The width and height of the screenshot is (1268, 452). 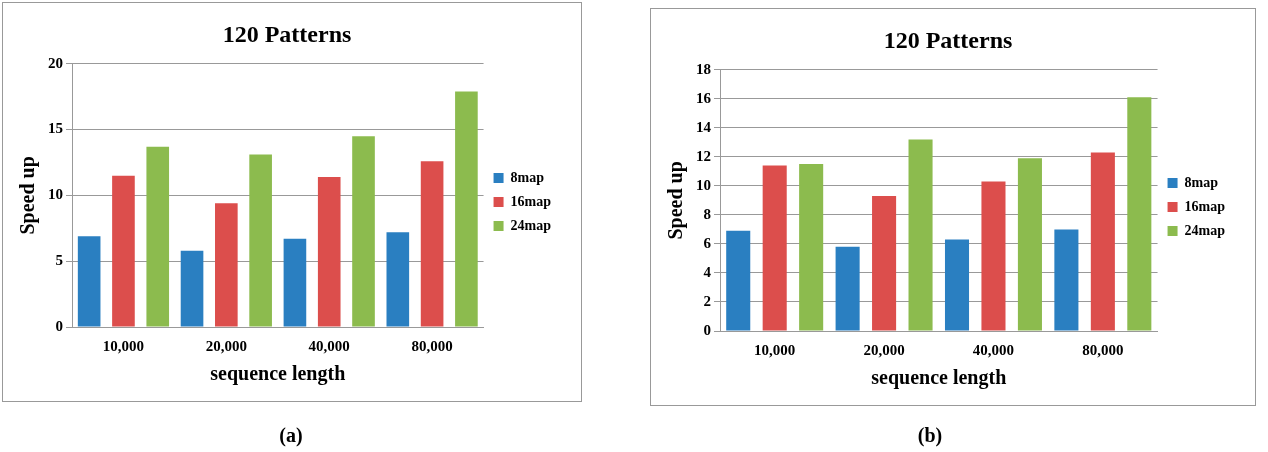 I want to click on y-tick-label: 5, so click(x=59, y=260).